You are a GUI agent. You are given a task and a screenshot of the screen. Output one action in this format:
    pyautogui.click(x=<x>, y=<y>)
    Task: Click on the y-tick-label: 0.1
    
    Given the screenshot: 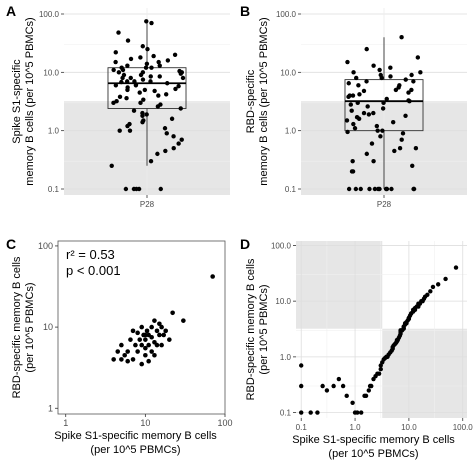 What is the action you would take?
    pyautogui.click(x=291, y=189)
    